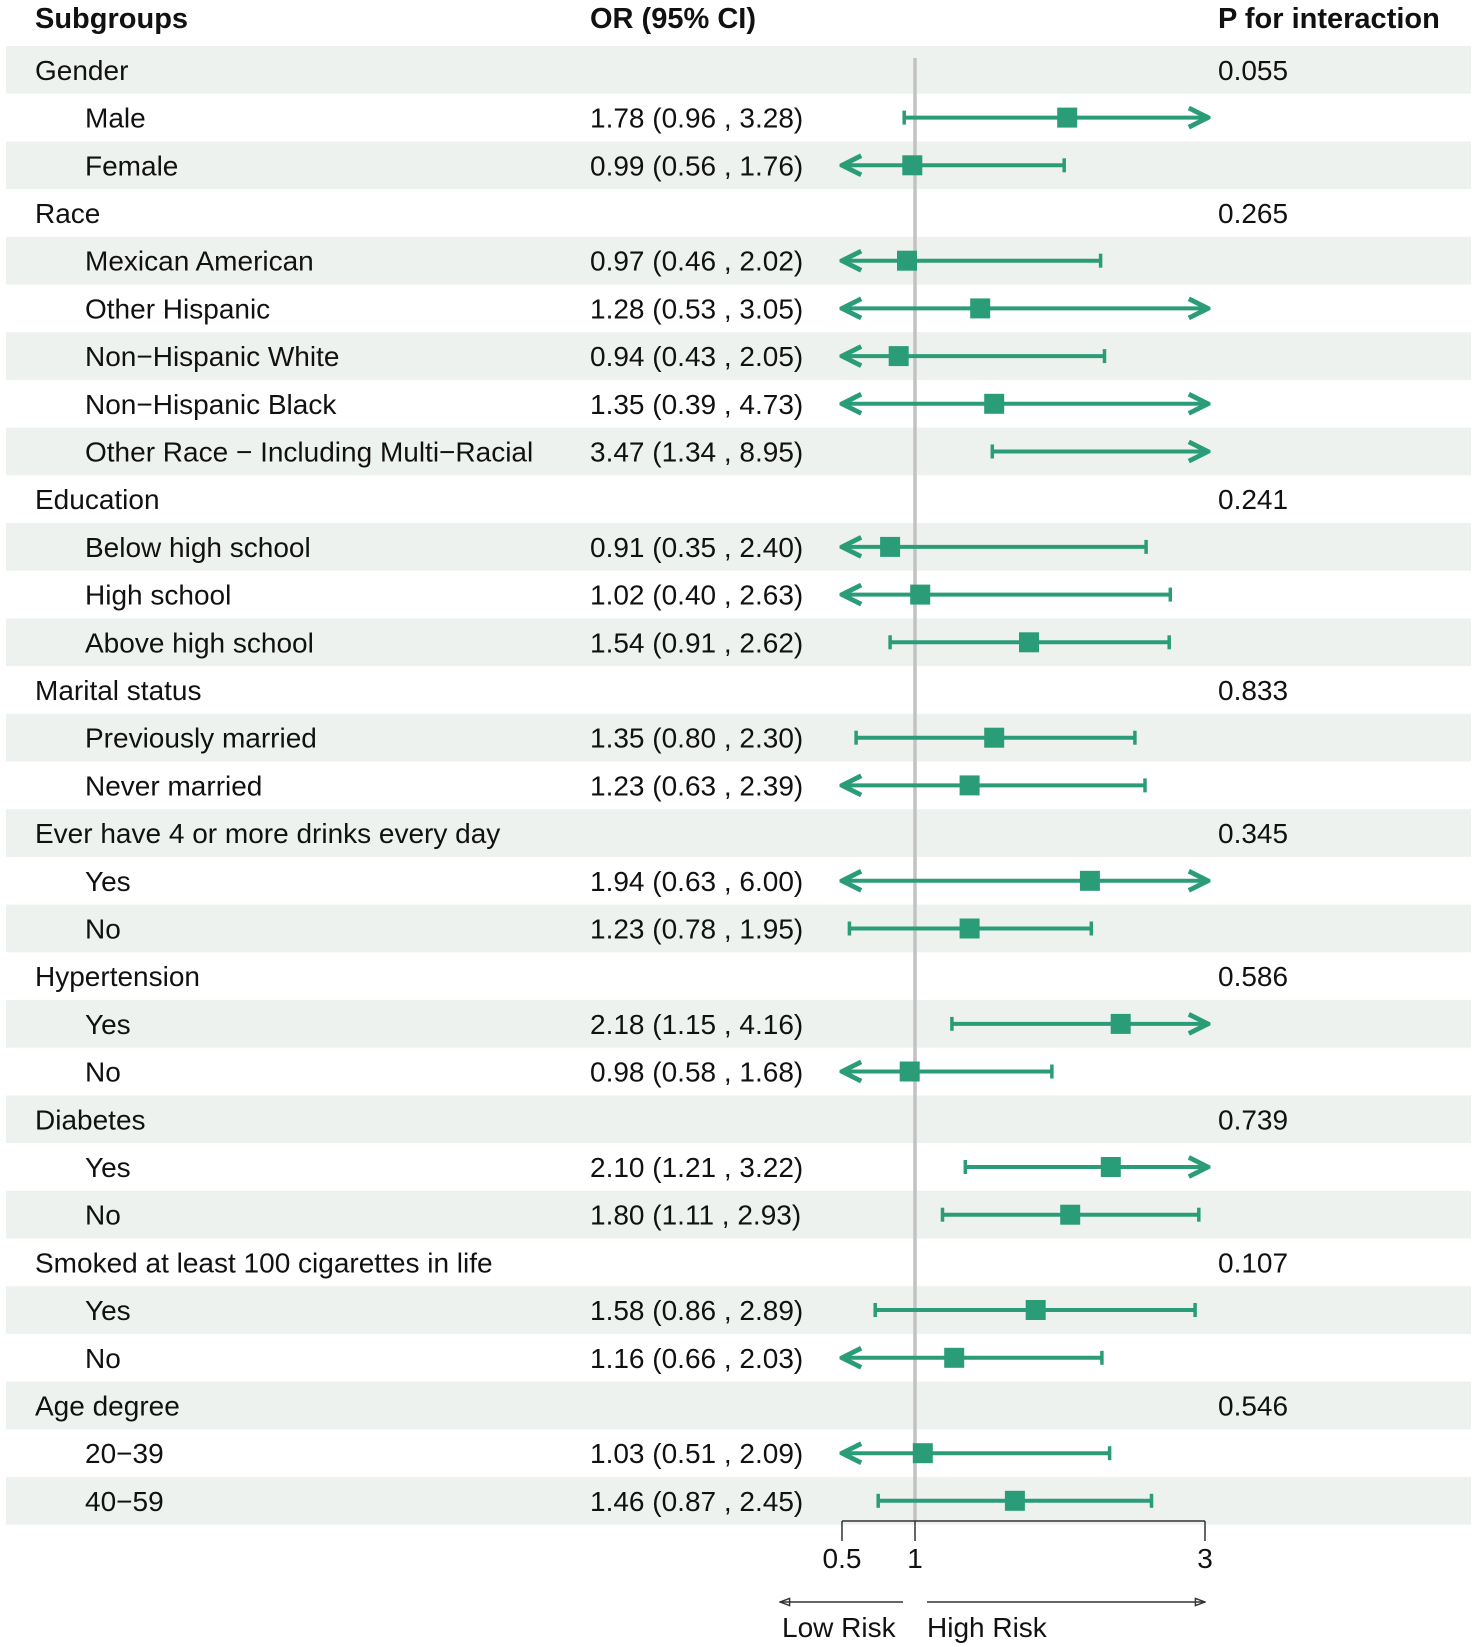 The image size is (1477, 1647). What do you see at coordinates (915, 1558) in the screenshot?
I see `x-tick-label: 1` at bounding box center [915, 1558].